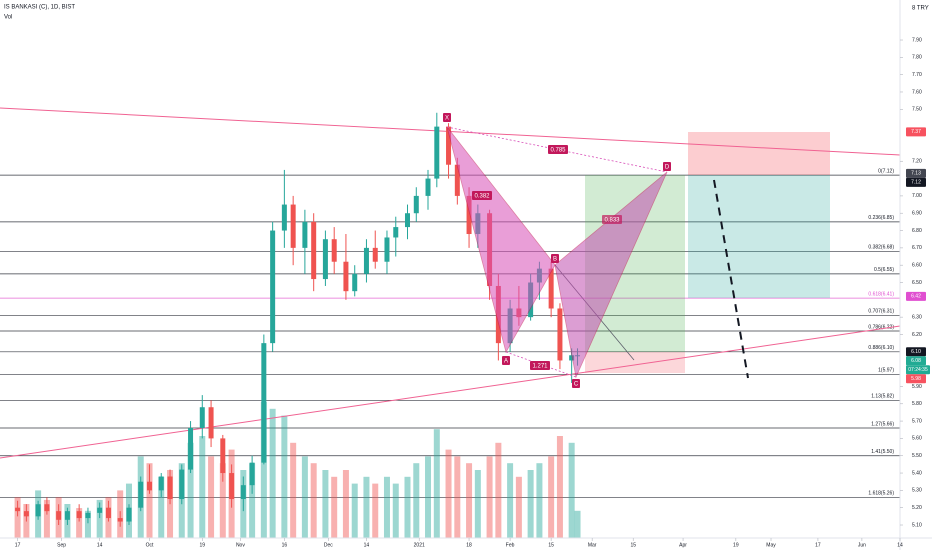  I want to click on y-tick-label: 6.80, so click(917, 231).